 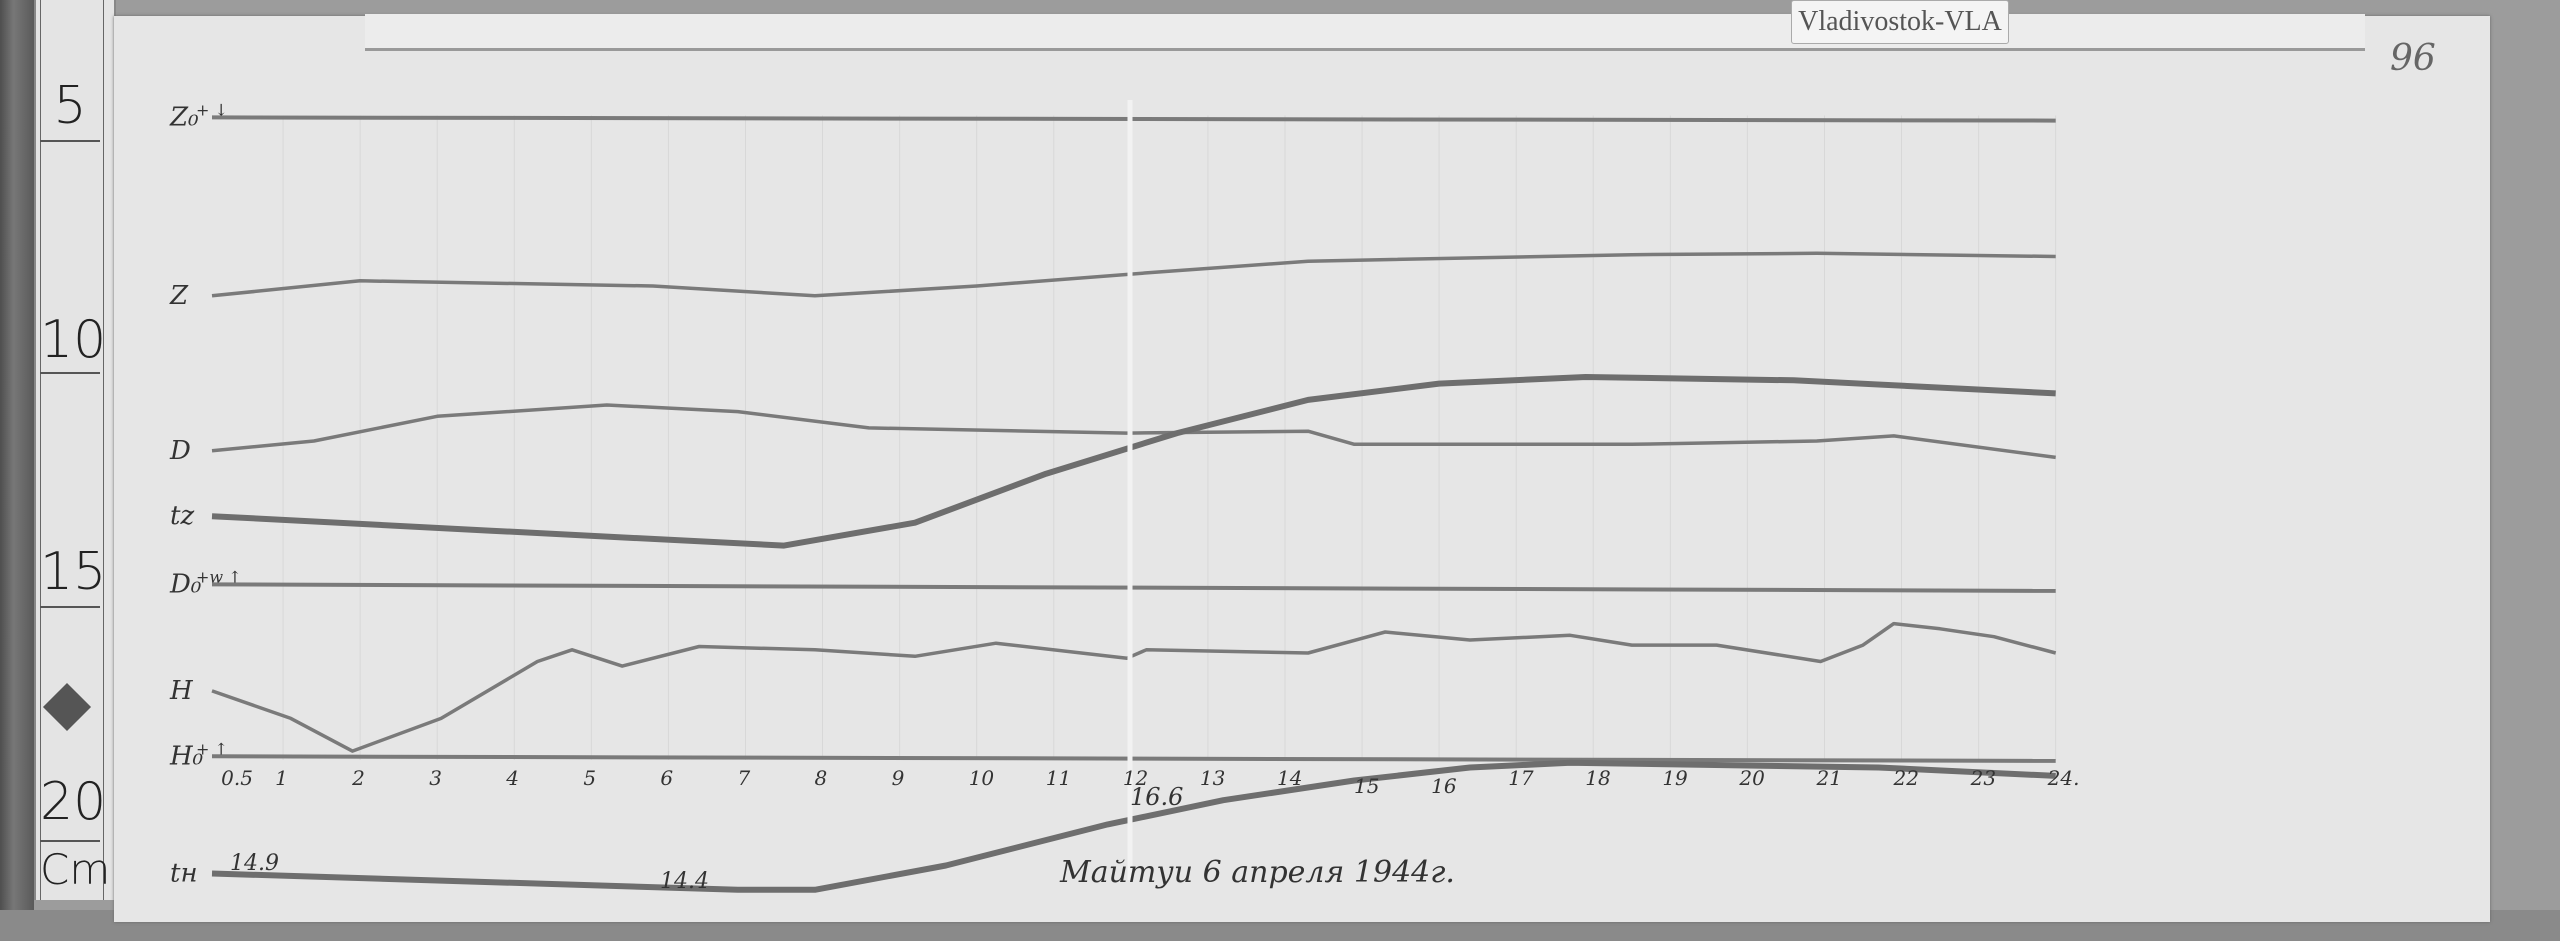 What do you see at coordinates (898, 778) in the screenshot?
I see `x-tick-label: 9` at bounding box center [898, 778].